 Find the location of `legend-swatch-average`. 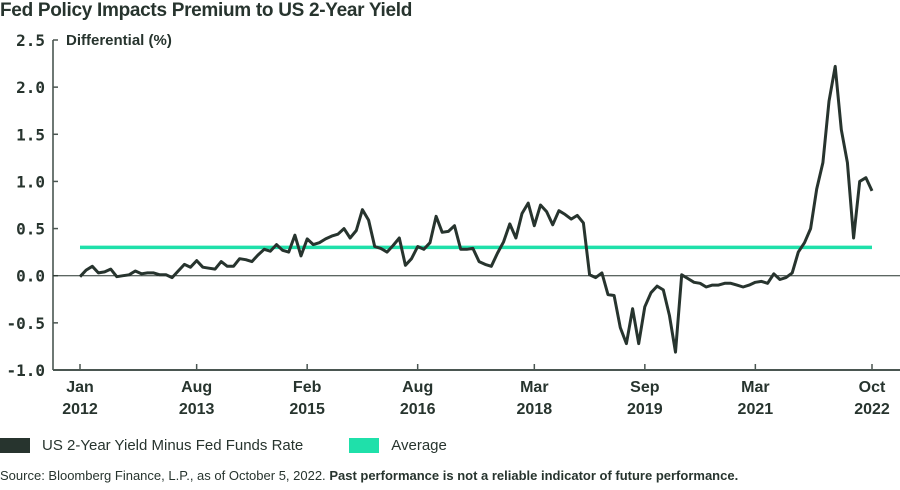

legend-swatch-average is located at coordinates (364, 445).